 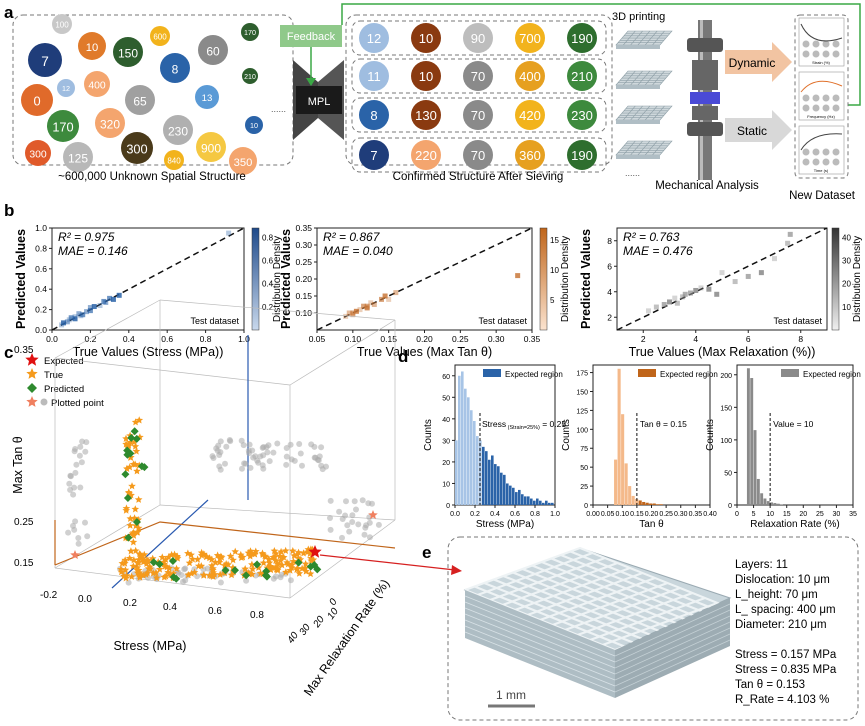 What do you see at coordinates (803, 514) in the screenshot?
I see `x-tick-label: 20` at bounding box center [803, 514].